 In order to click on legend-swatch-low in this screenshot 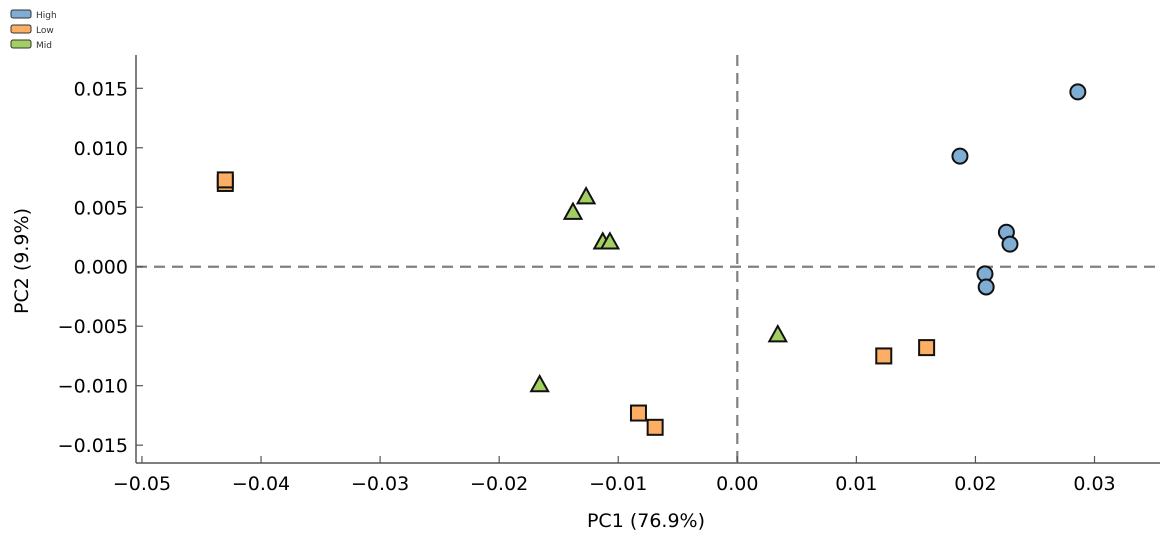, I will do `click(21, 29)`.